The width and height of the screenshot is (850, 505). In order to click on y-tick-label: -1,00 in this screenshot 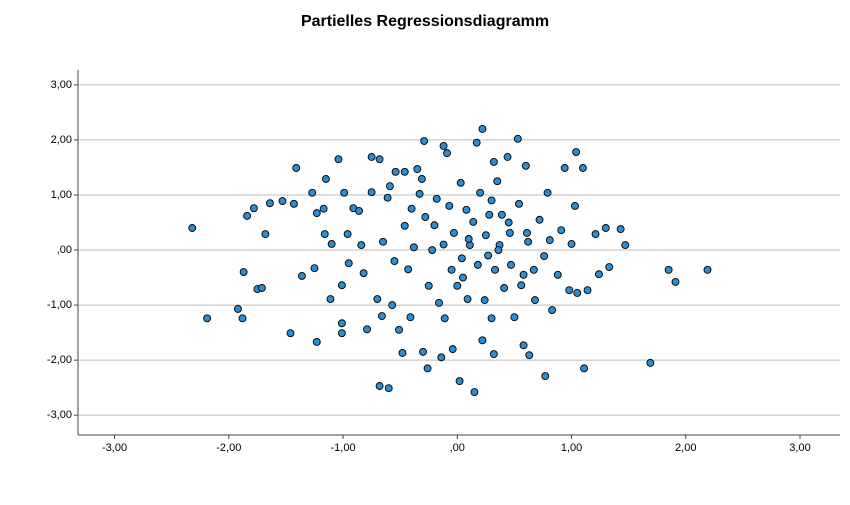, I will do `click(59, 305)`.